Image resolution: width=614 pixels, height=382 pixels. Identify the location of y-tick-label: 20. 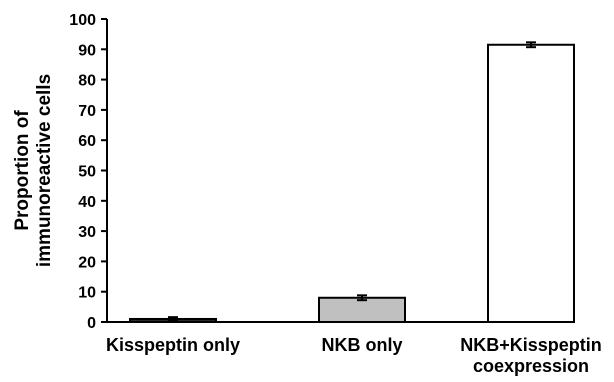
(87, 262).